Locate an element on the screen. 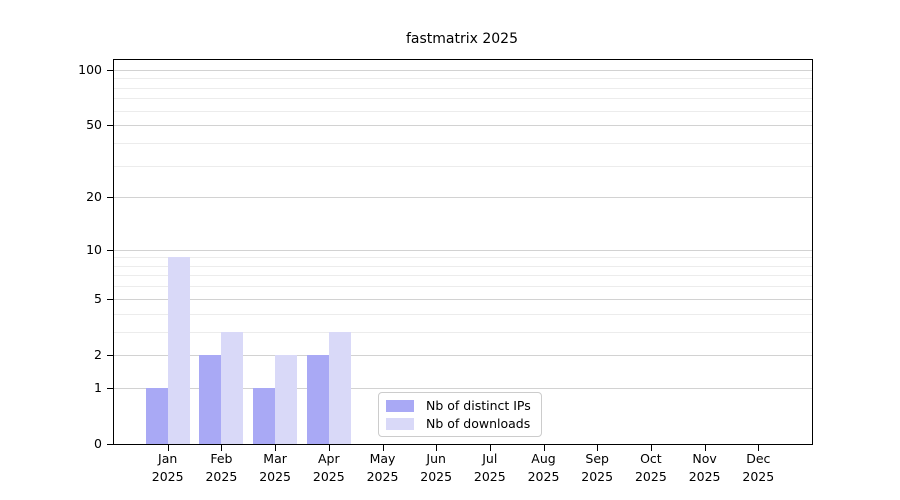 The height and width of the screenshot is (500, 900). x-axis-label: Dec 2025 is located at coordinates (758, 467).